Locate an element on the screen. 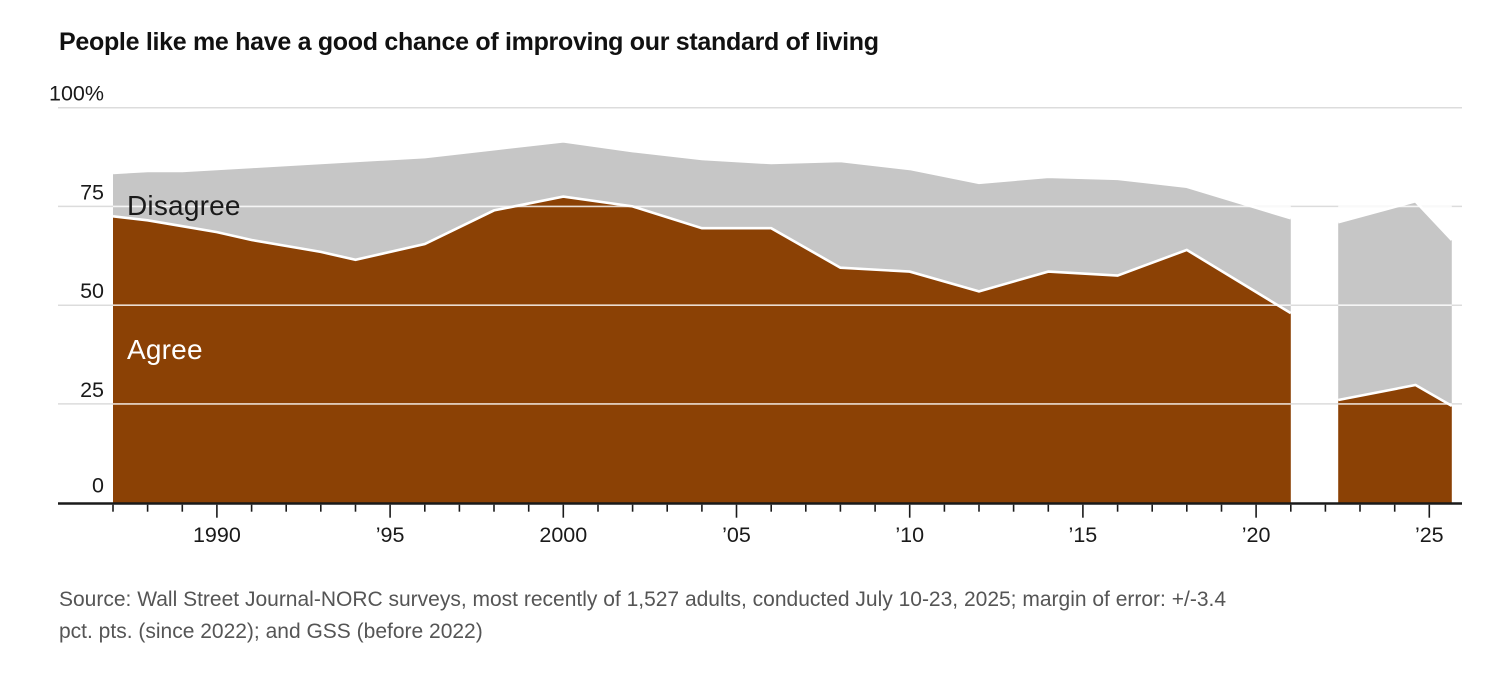 The width and height of the screenshot is (1510, 684). x-tick-label: 2000 is located at coordinates (563, 535).